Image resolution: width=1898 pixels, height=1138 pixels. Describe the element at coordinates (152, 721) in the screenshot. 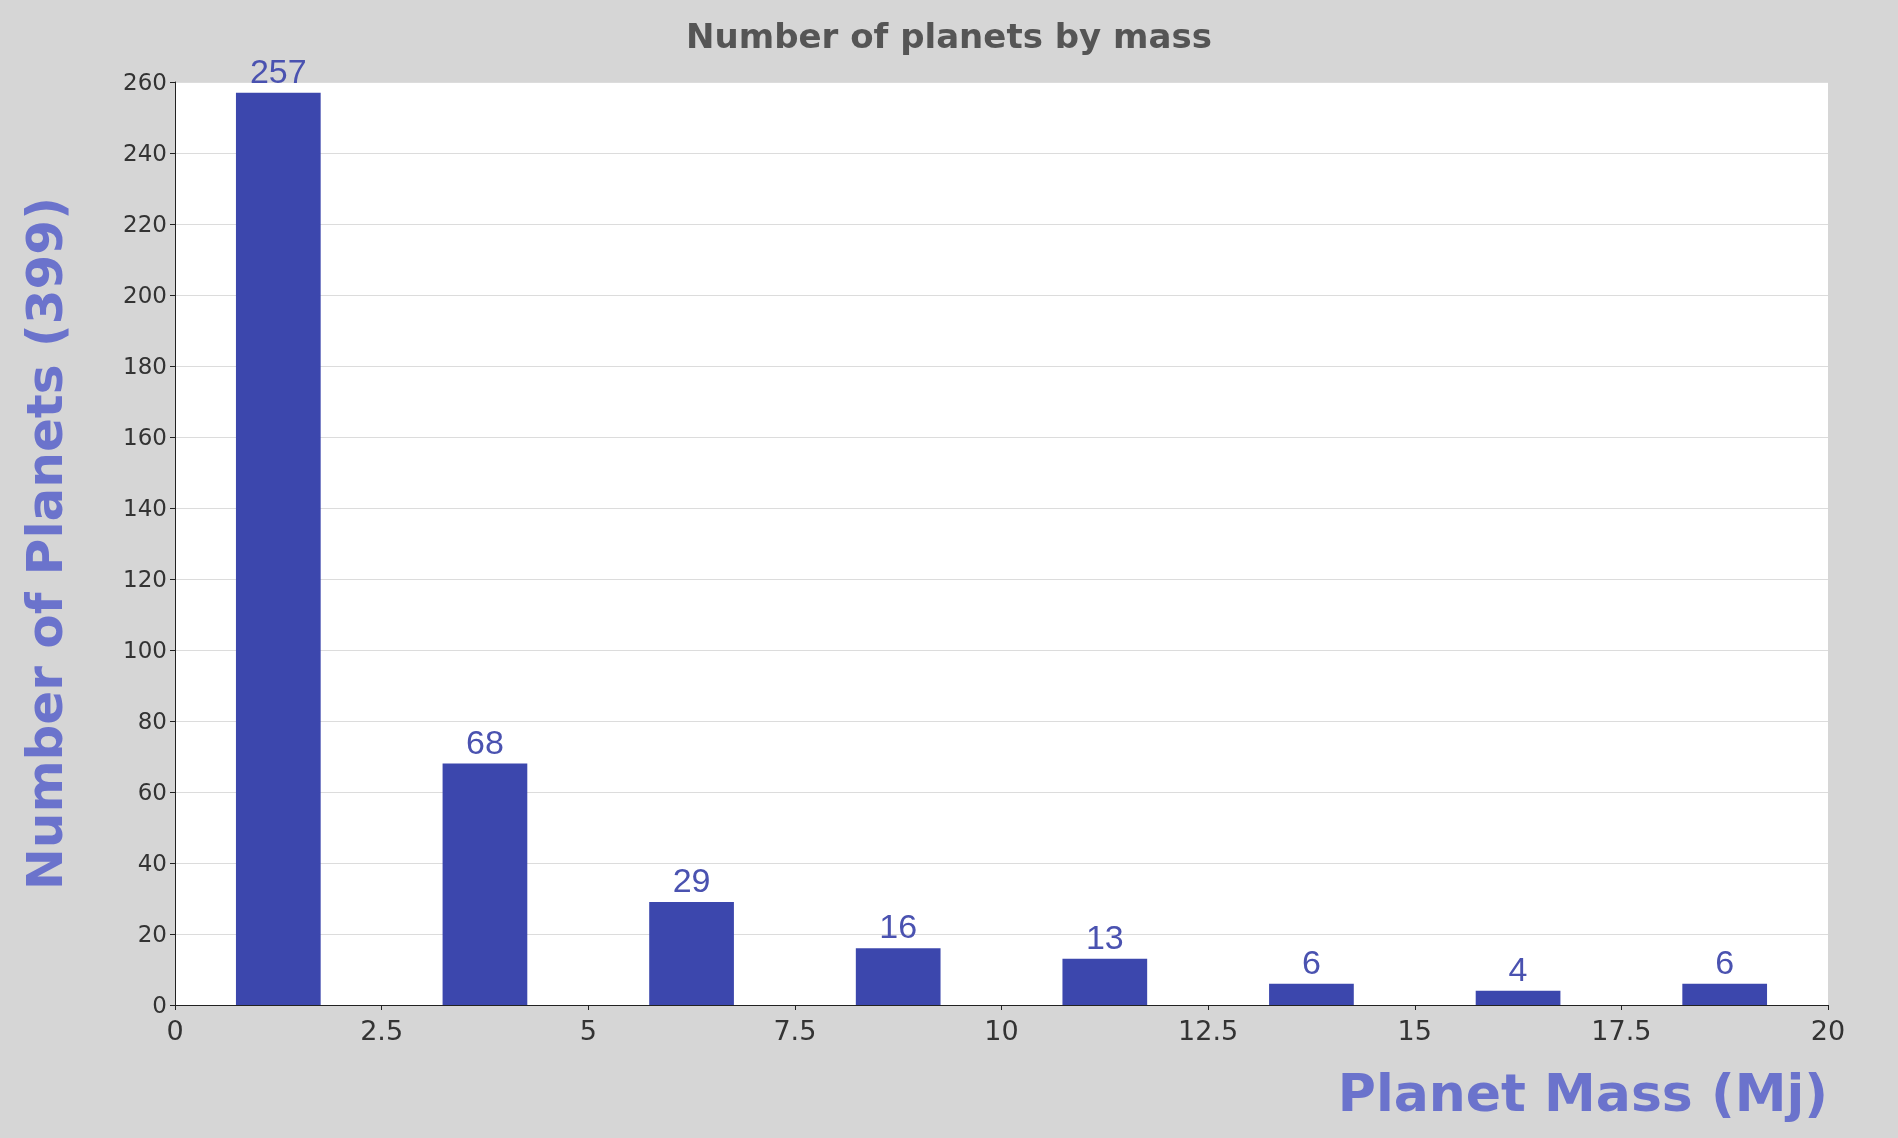

I see `y-tick-label: 80` at that location.